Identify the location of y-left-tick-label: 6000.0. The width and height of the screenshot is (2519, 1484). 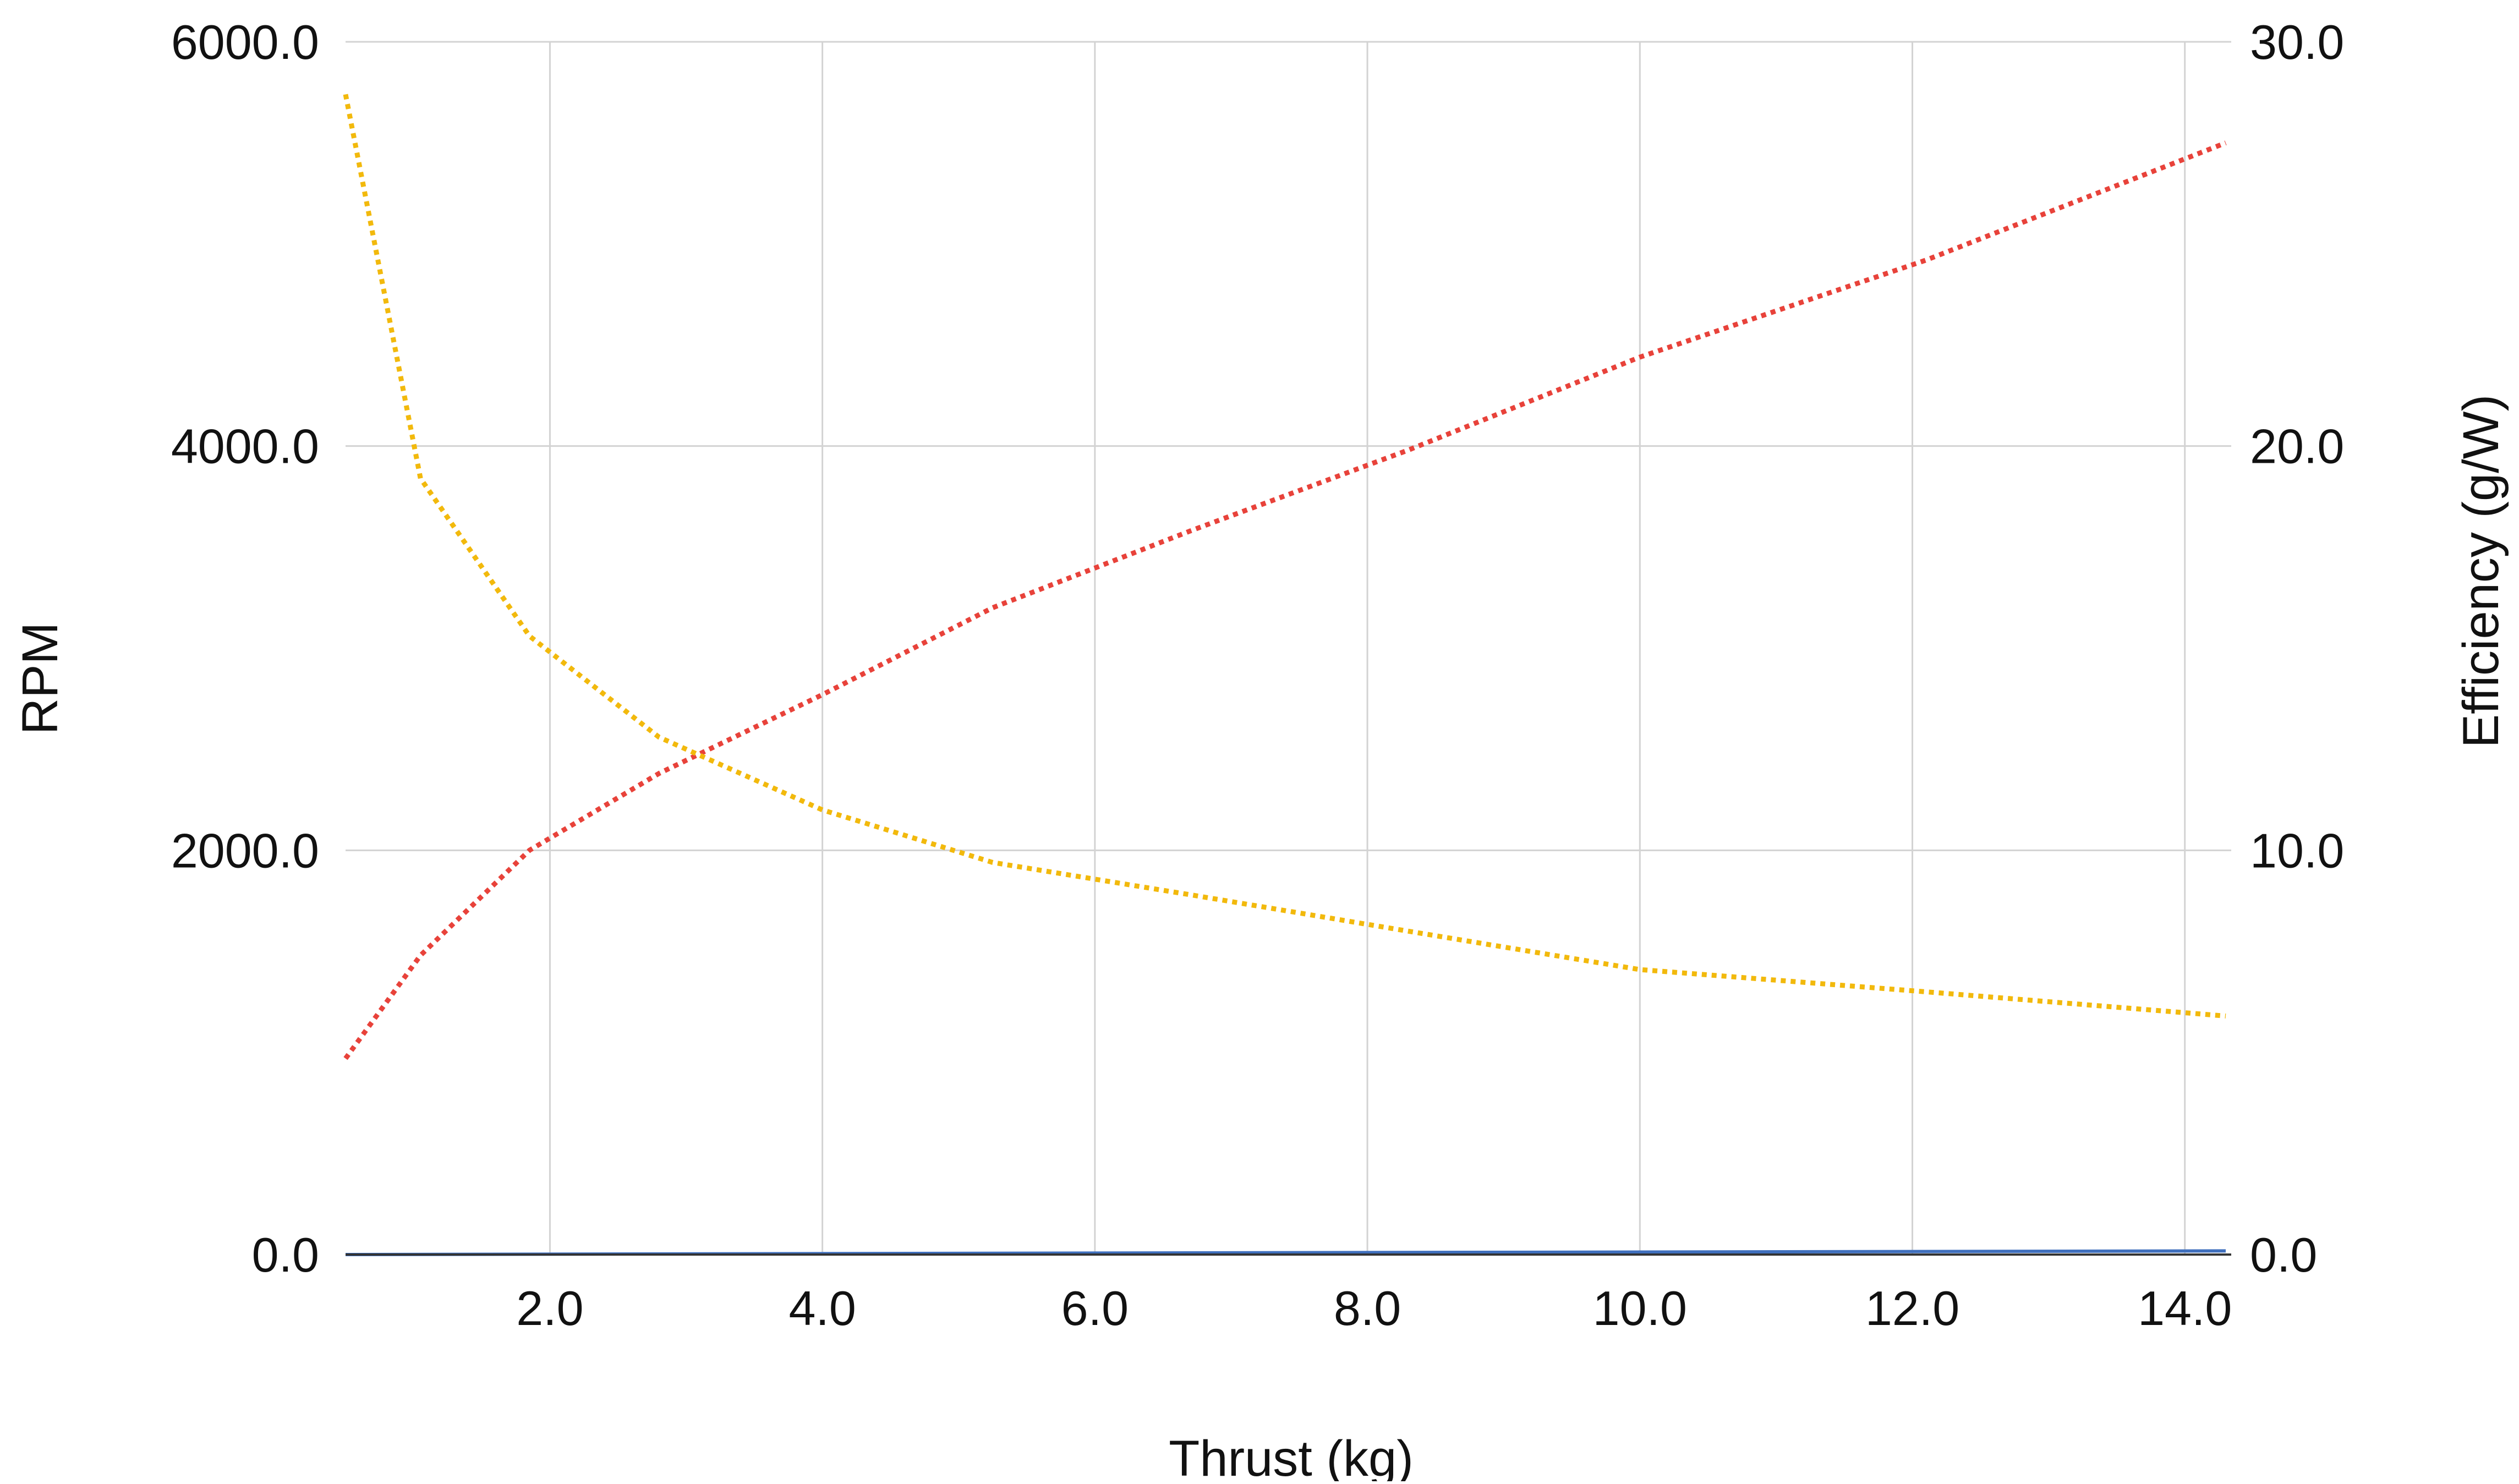
(245, 42).